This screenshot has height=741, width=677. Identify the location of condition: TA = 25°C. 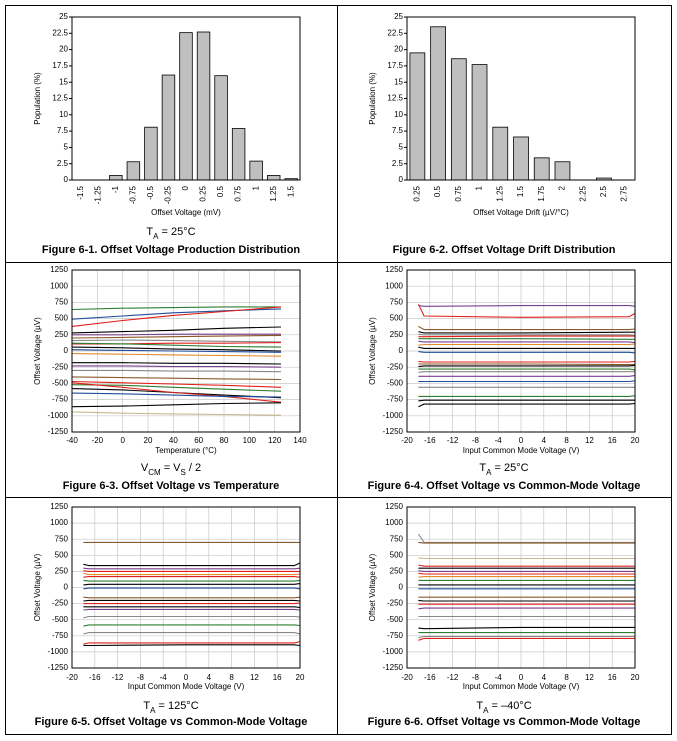
(170, 233).